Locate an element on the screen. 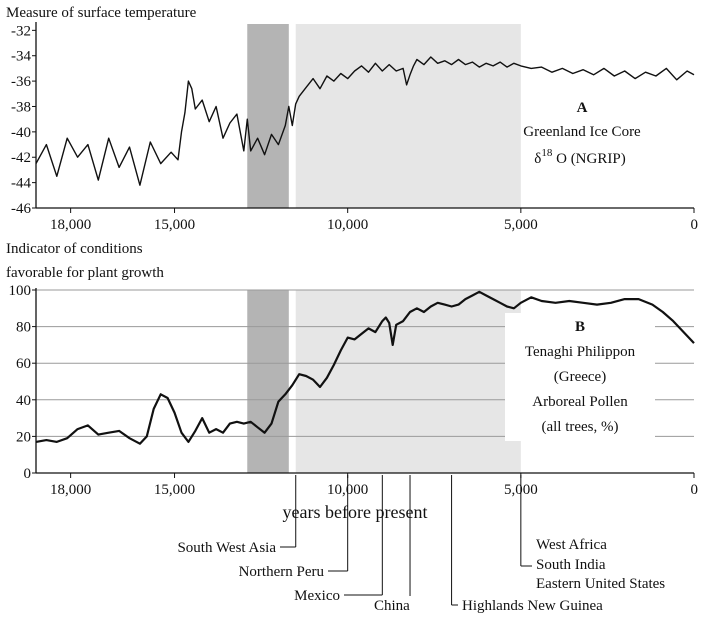 Image resolution: width=706 pixels, height=618 pixels. panel-b-xtick-label-0: 18,000 is located at coordinates (70, 490).